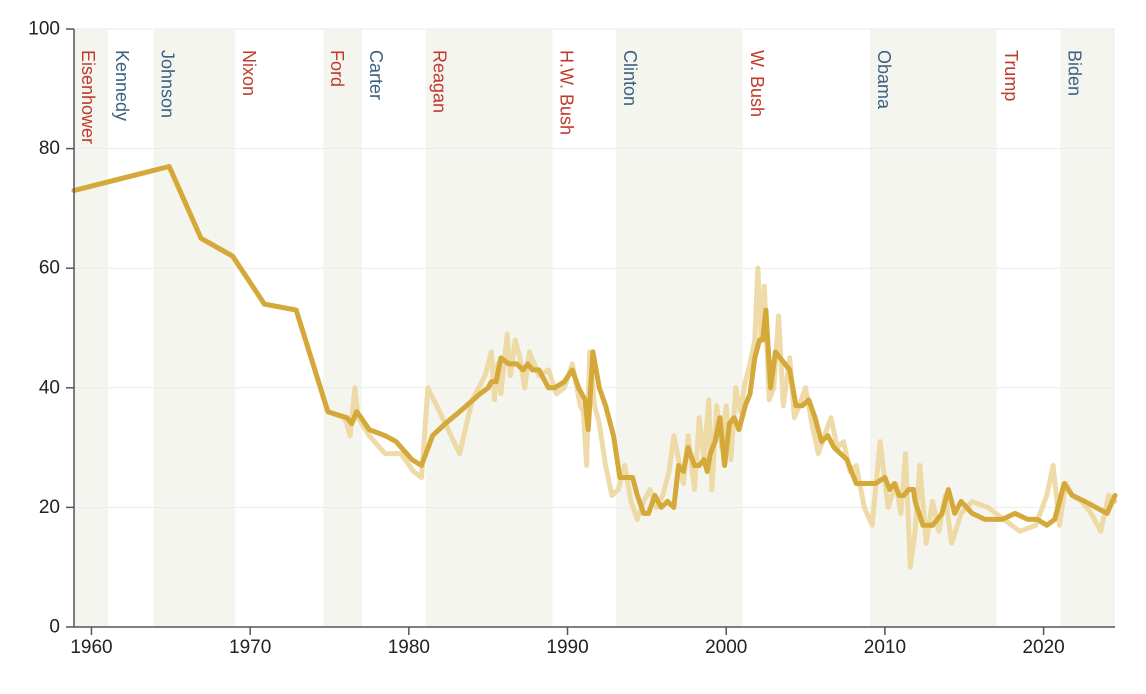 This screenshot has height=694, width=1146. I want to click on y-tick-label-20: 20, so click(49, 507).